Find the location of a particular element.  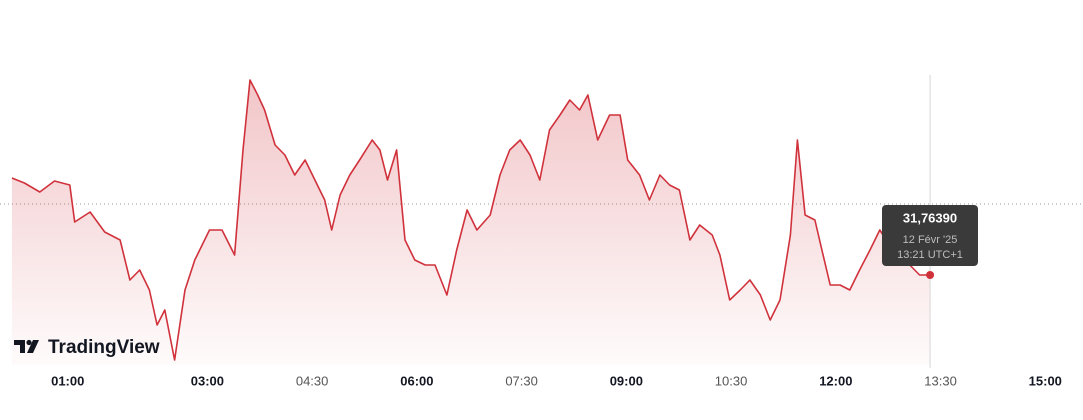

tooltip-time: 13:21 UTC+1 is located at coordinates (930, 255).